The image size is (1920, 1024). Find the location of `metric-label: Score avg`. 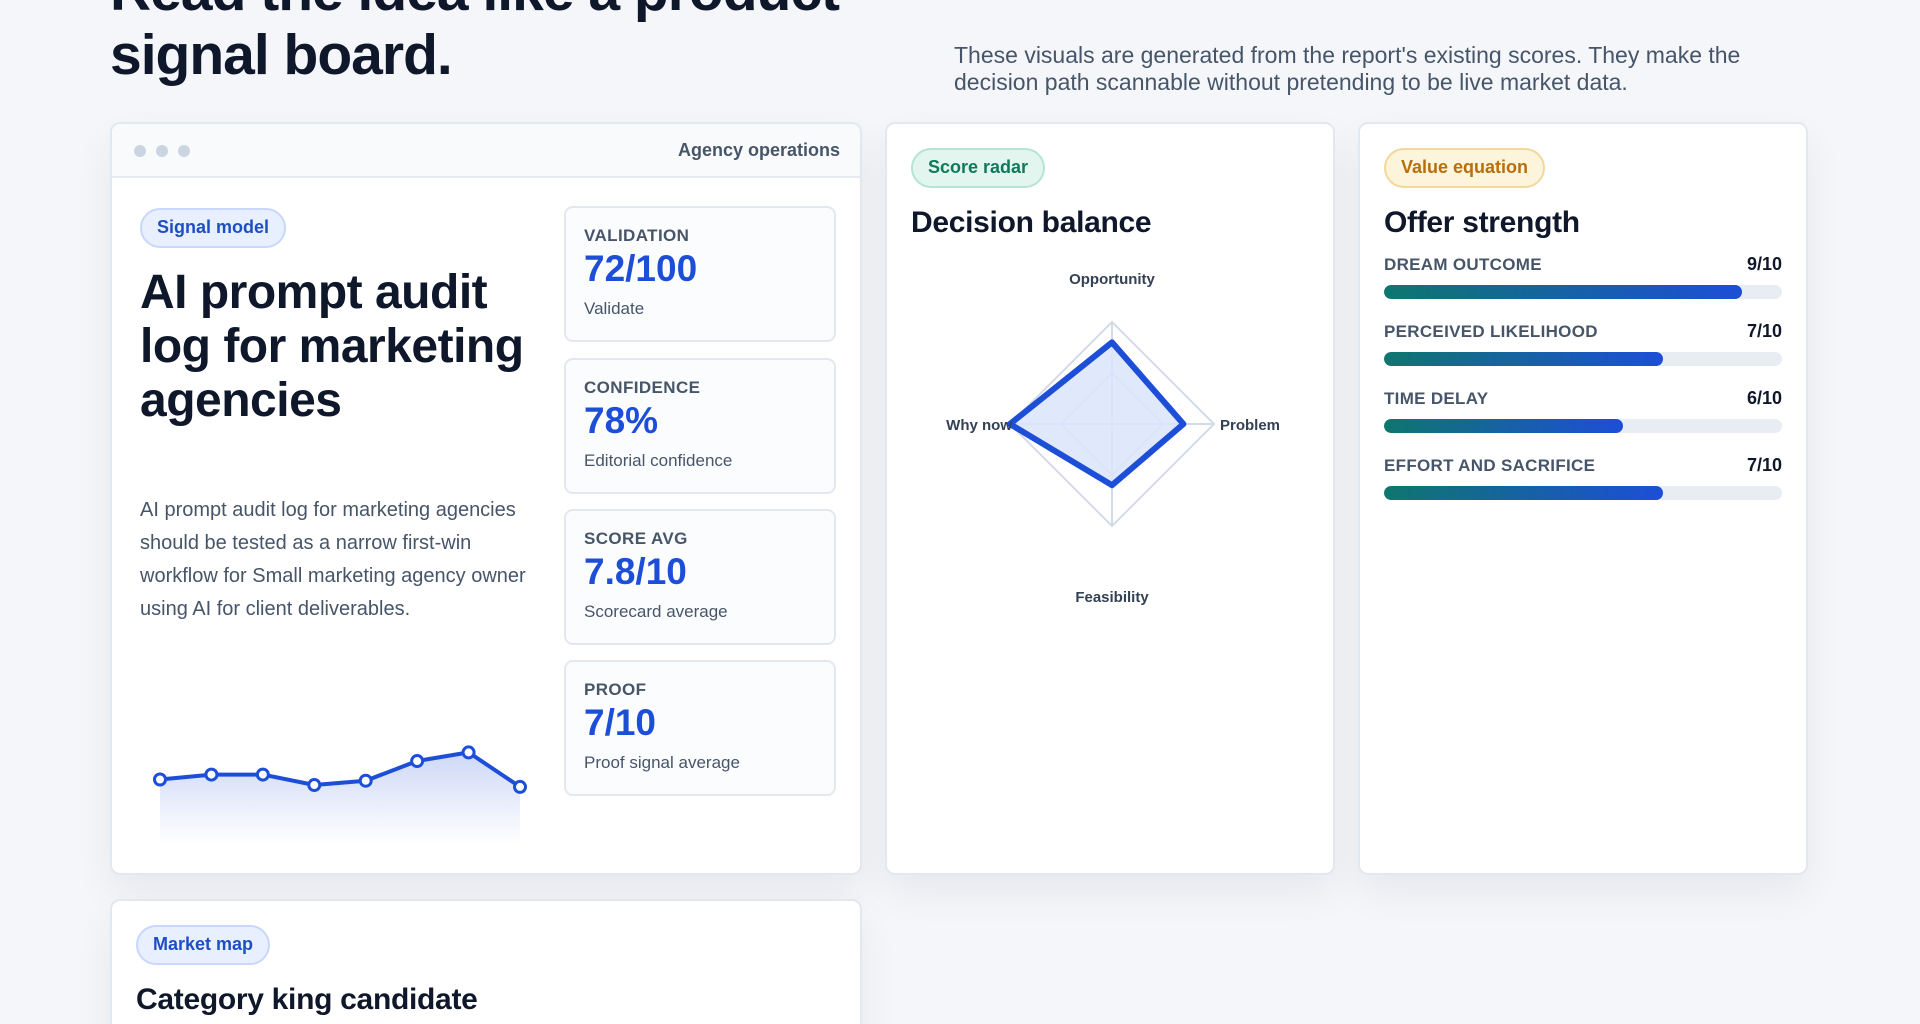

metric-label: Score avg is located at coordinates (636, 538).